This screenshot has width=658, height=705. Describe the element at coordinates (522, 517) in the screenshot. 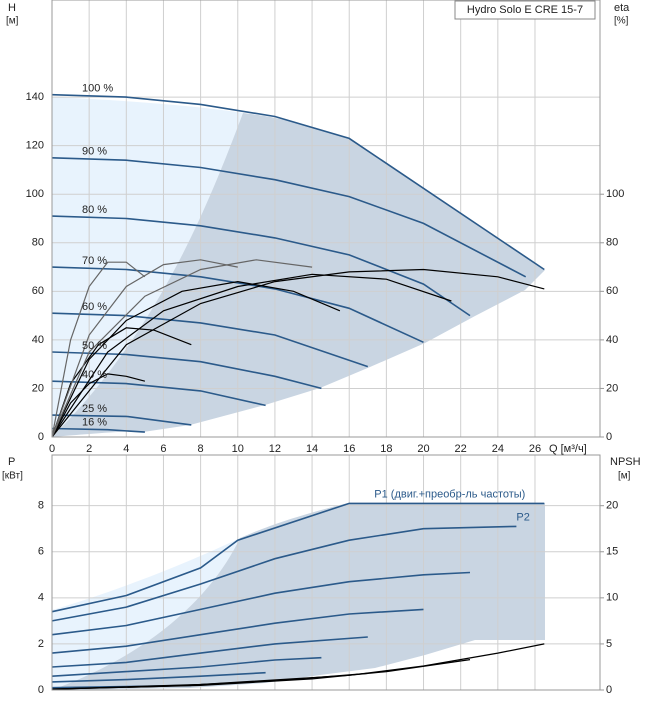

I see `curve-label: P2` at that location.